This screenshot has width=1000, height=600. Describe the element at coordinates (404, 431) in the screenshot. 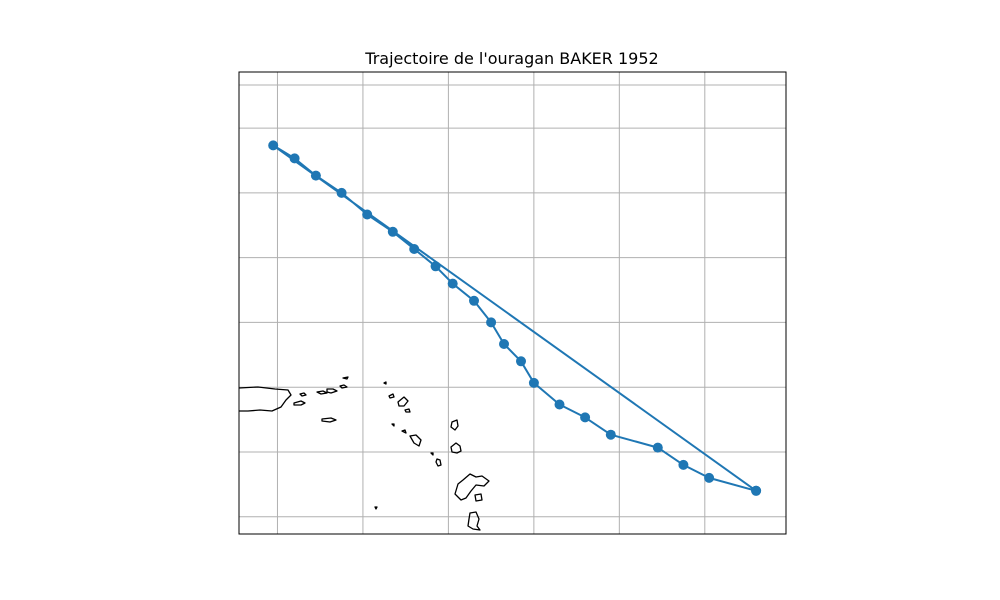

I see `coastline-nevis` at that location.